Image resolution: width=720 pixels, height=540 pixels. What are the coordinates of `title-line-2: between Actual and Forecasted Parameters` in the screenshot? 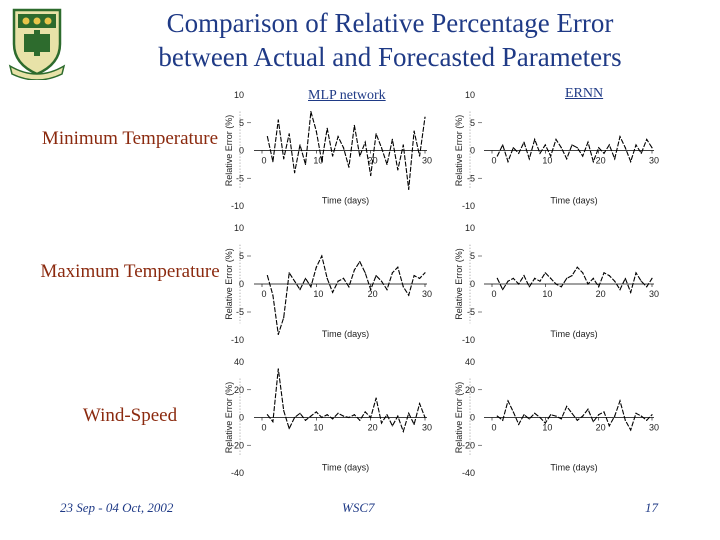 It's located at (390, 57).